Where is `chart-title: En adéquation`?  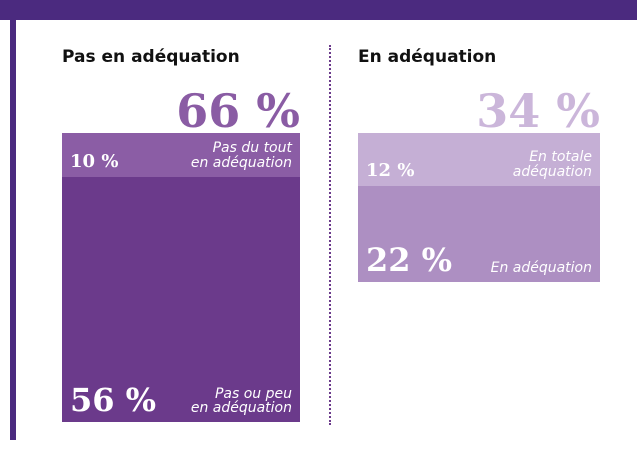 chart-title: En adéquation is located at coordinates (427, 57).